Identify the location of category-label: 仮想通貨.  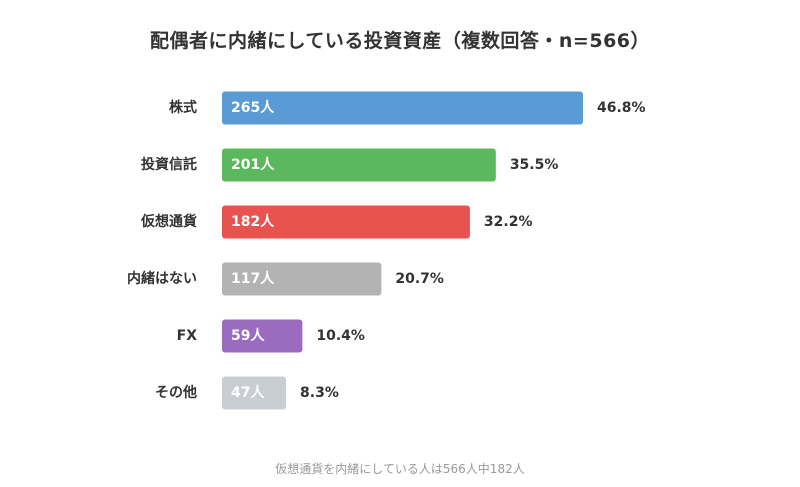
(168, 221).